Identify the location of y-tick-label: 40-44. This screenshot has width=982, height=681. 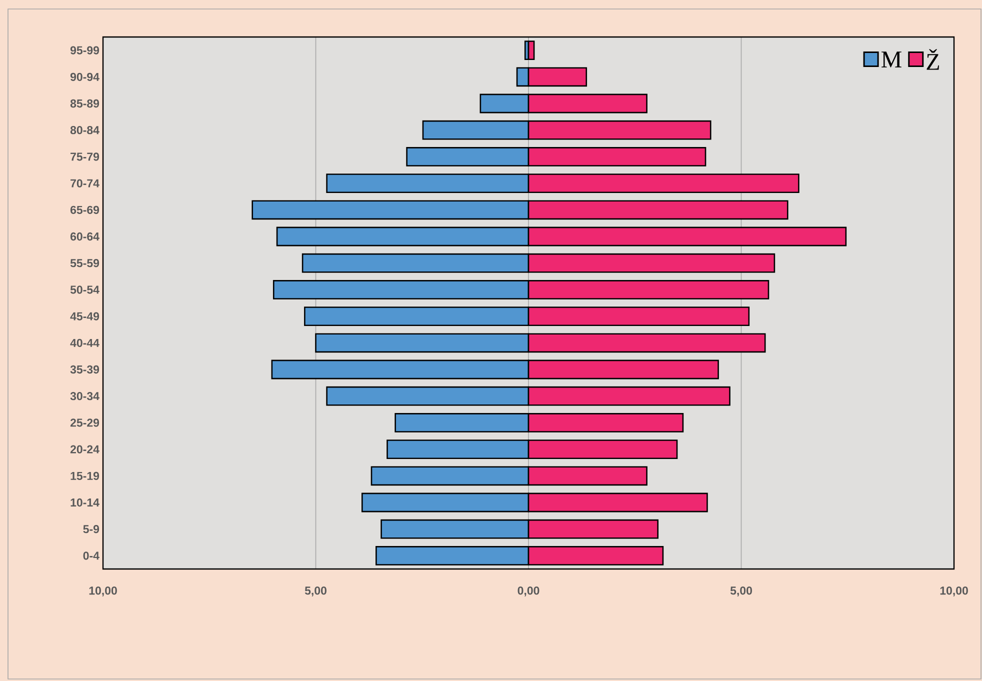
(85, 342).